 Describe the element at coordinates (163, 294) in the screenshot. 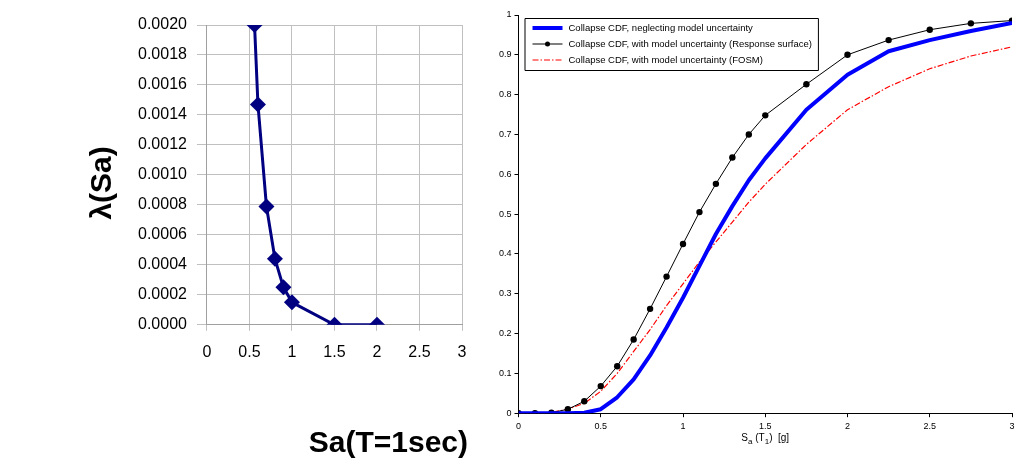

I see `y-tick-label: 0.0002` at that location.